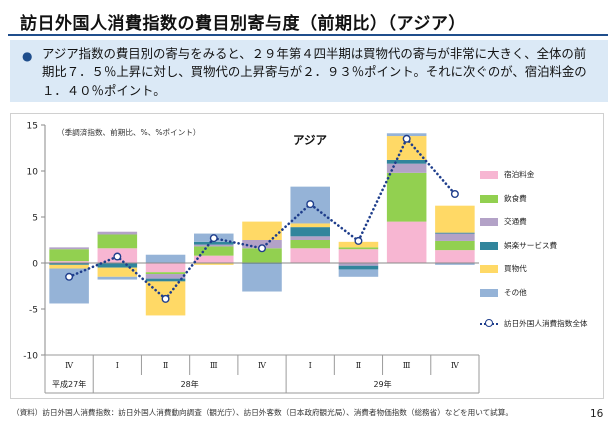  I want to click on legend-item-lodging: 宿泊料金, so click(542, 175).